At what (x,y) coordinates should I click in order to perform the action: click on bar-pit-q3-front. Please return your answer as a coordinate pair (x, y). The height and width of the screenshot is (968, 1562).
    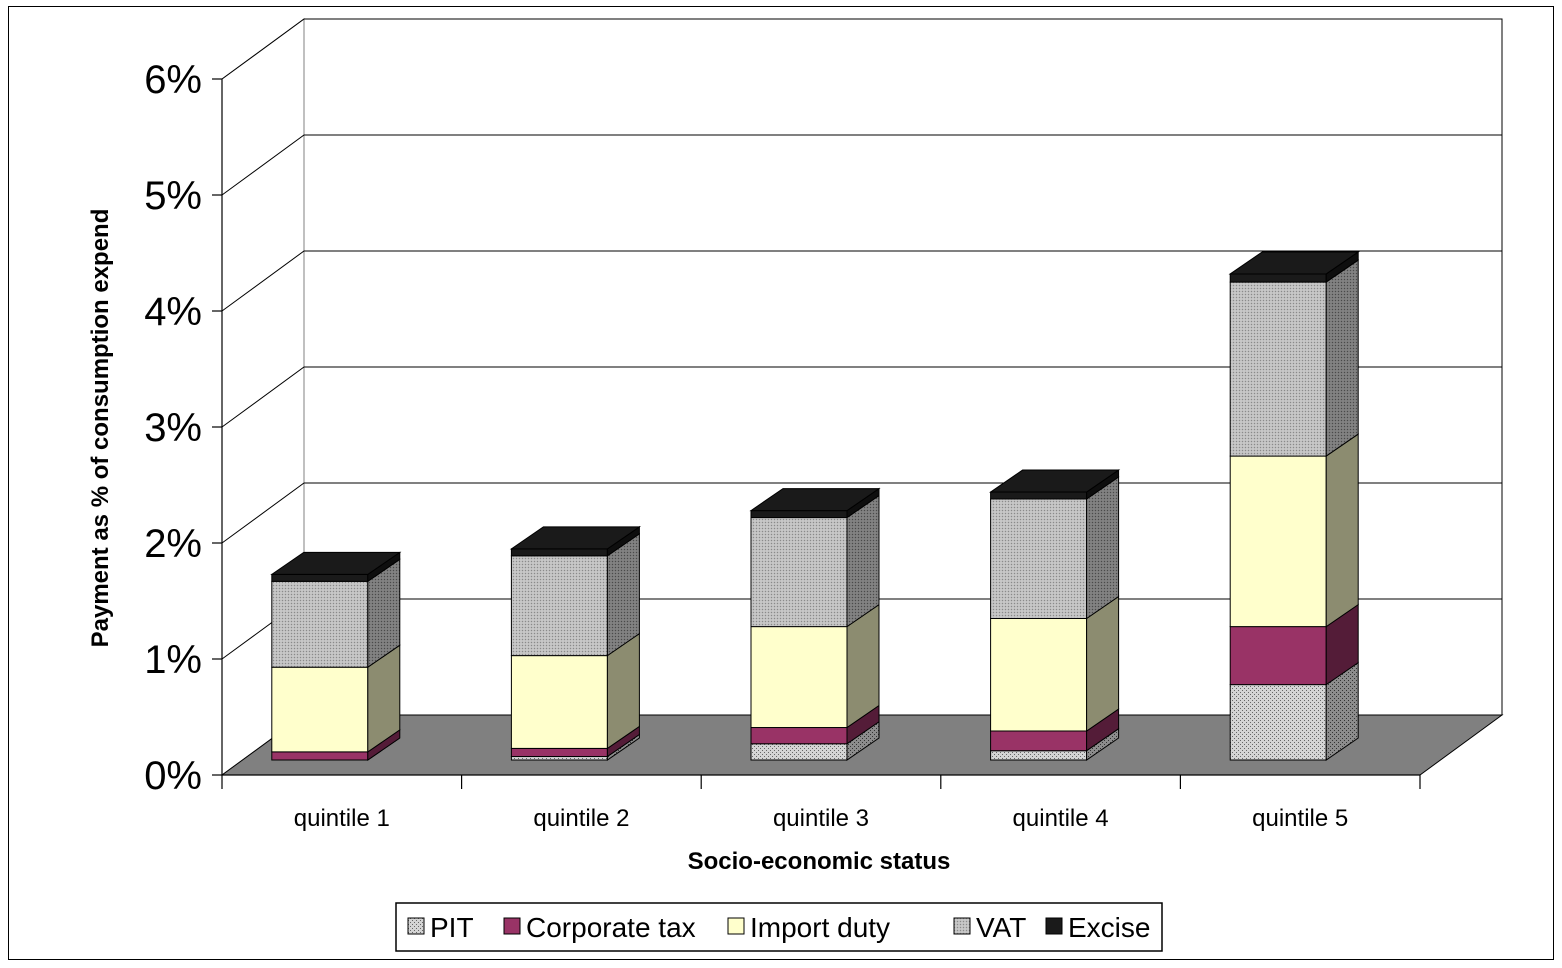
    Looking at the image, I should click on (799, 752).